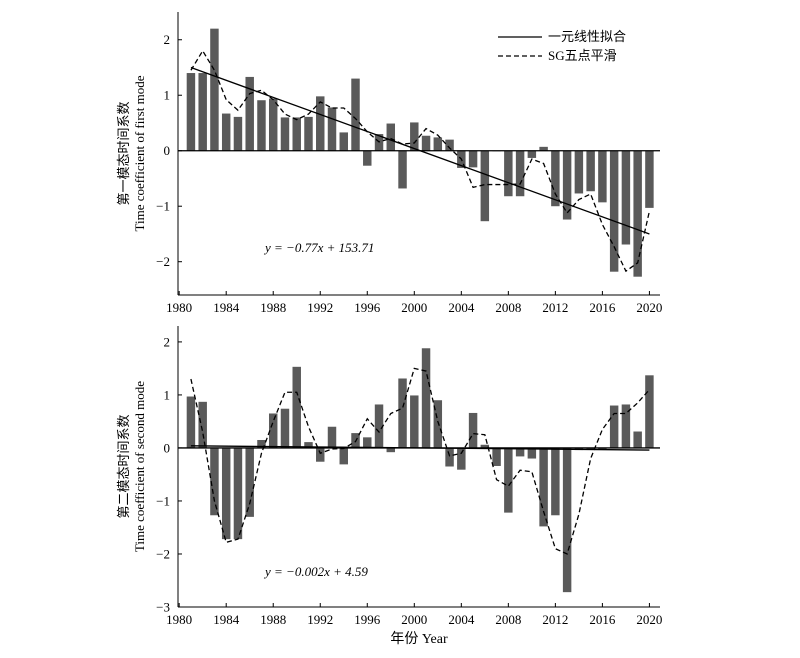  What do you see at coordinates (315, 571) in the screenshot?
I see `regression-equation-second: y = −0.002x + 4.59` at bounding box center [315, 571].